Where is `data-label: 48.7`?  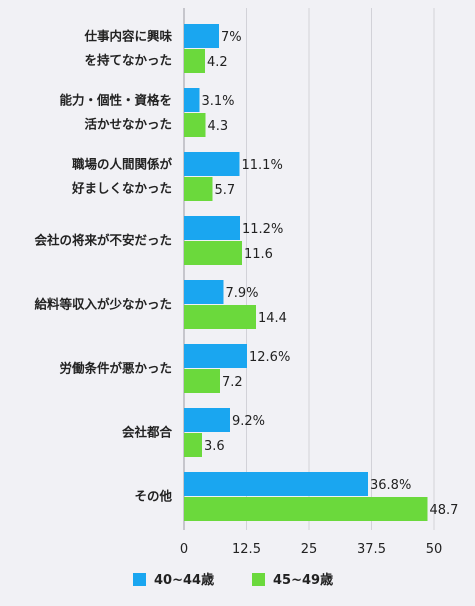
data-label: 48.7 is located at coordinates (444, 510).